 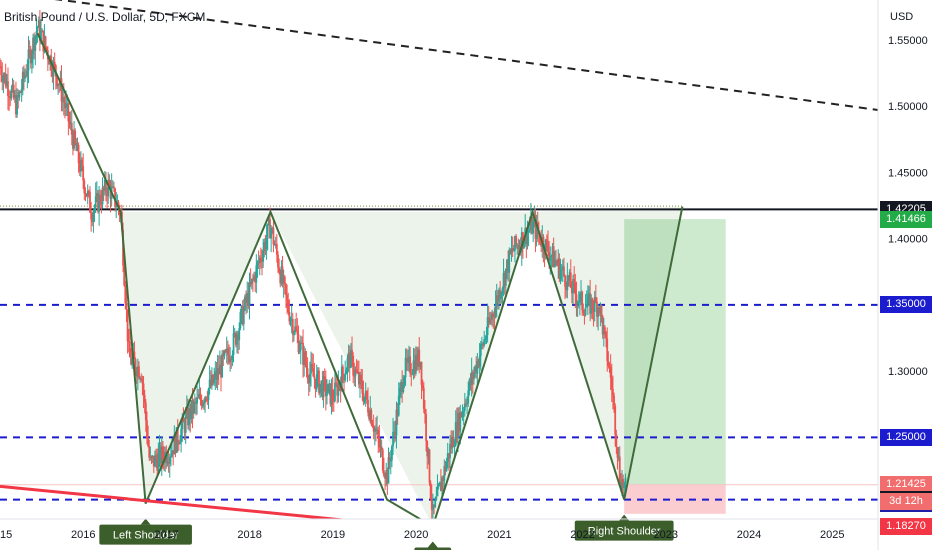 I want to click on annotation-2: Right Shoulder, so click(x=624, y=527).